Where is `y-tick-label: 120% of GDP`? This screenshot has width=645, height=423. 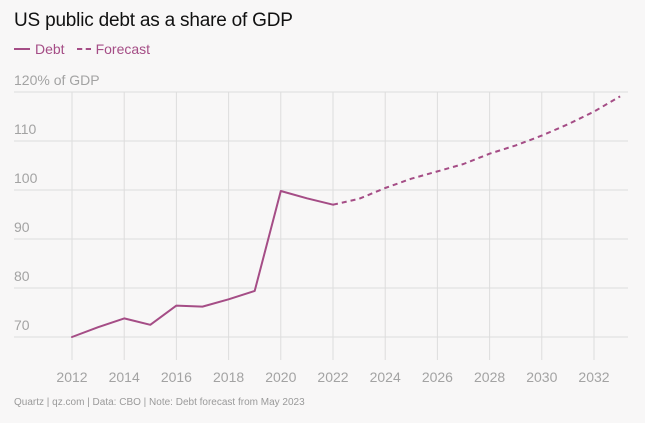 y-tick-label: 120% of GDP is located at coordinates (57, 80).